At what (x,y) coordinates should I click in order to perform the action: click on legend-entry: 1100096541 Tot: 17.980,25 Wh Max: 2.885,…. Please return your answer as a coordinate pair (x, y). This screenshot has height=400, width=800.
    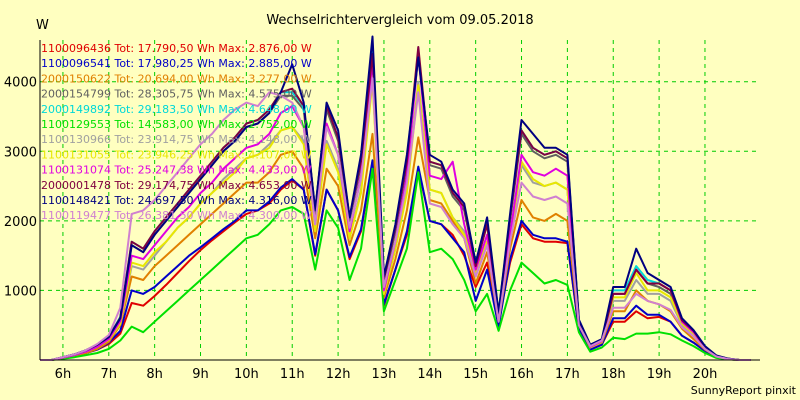
    Looking at the image, I should click on (176, 63).